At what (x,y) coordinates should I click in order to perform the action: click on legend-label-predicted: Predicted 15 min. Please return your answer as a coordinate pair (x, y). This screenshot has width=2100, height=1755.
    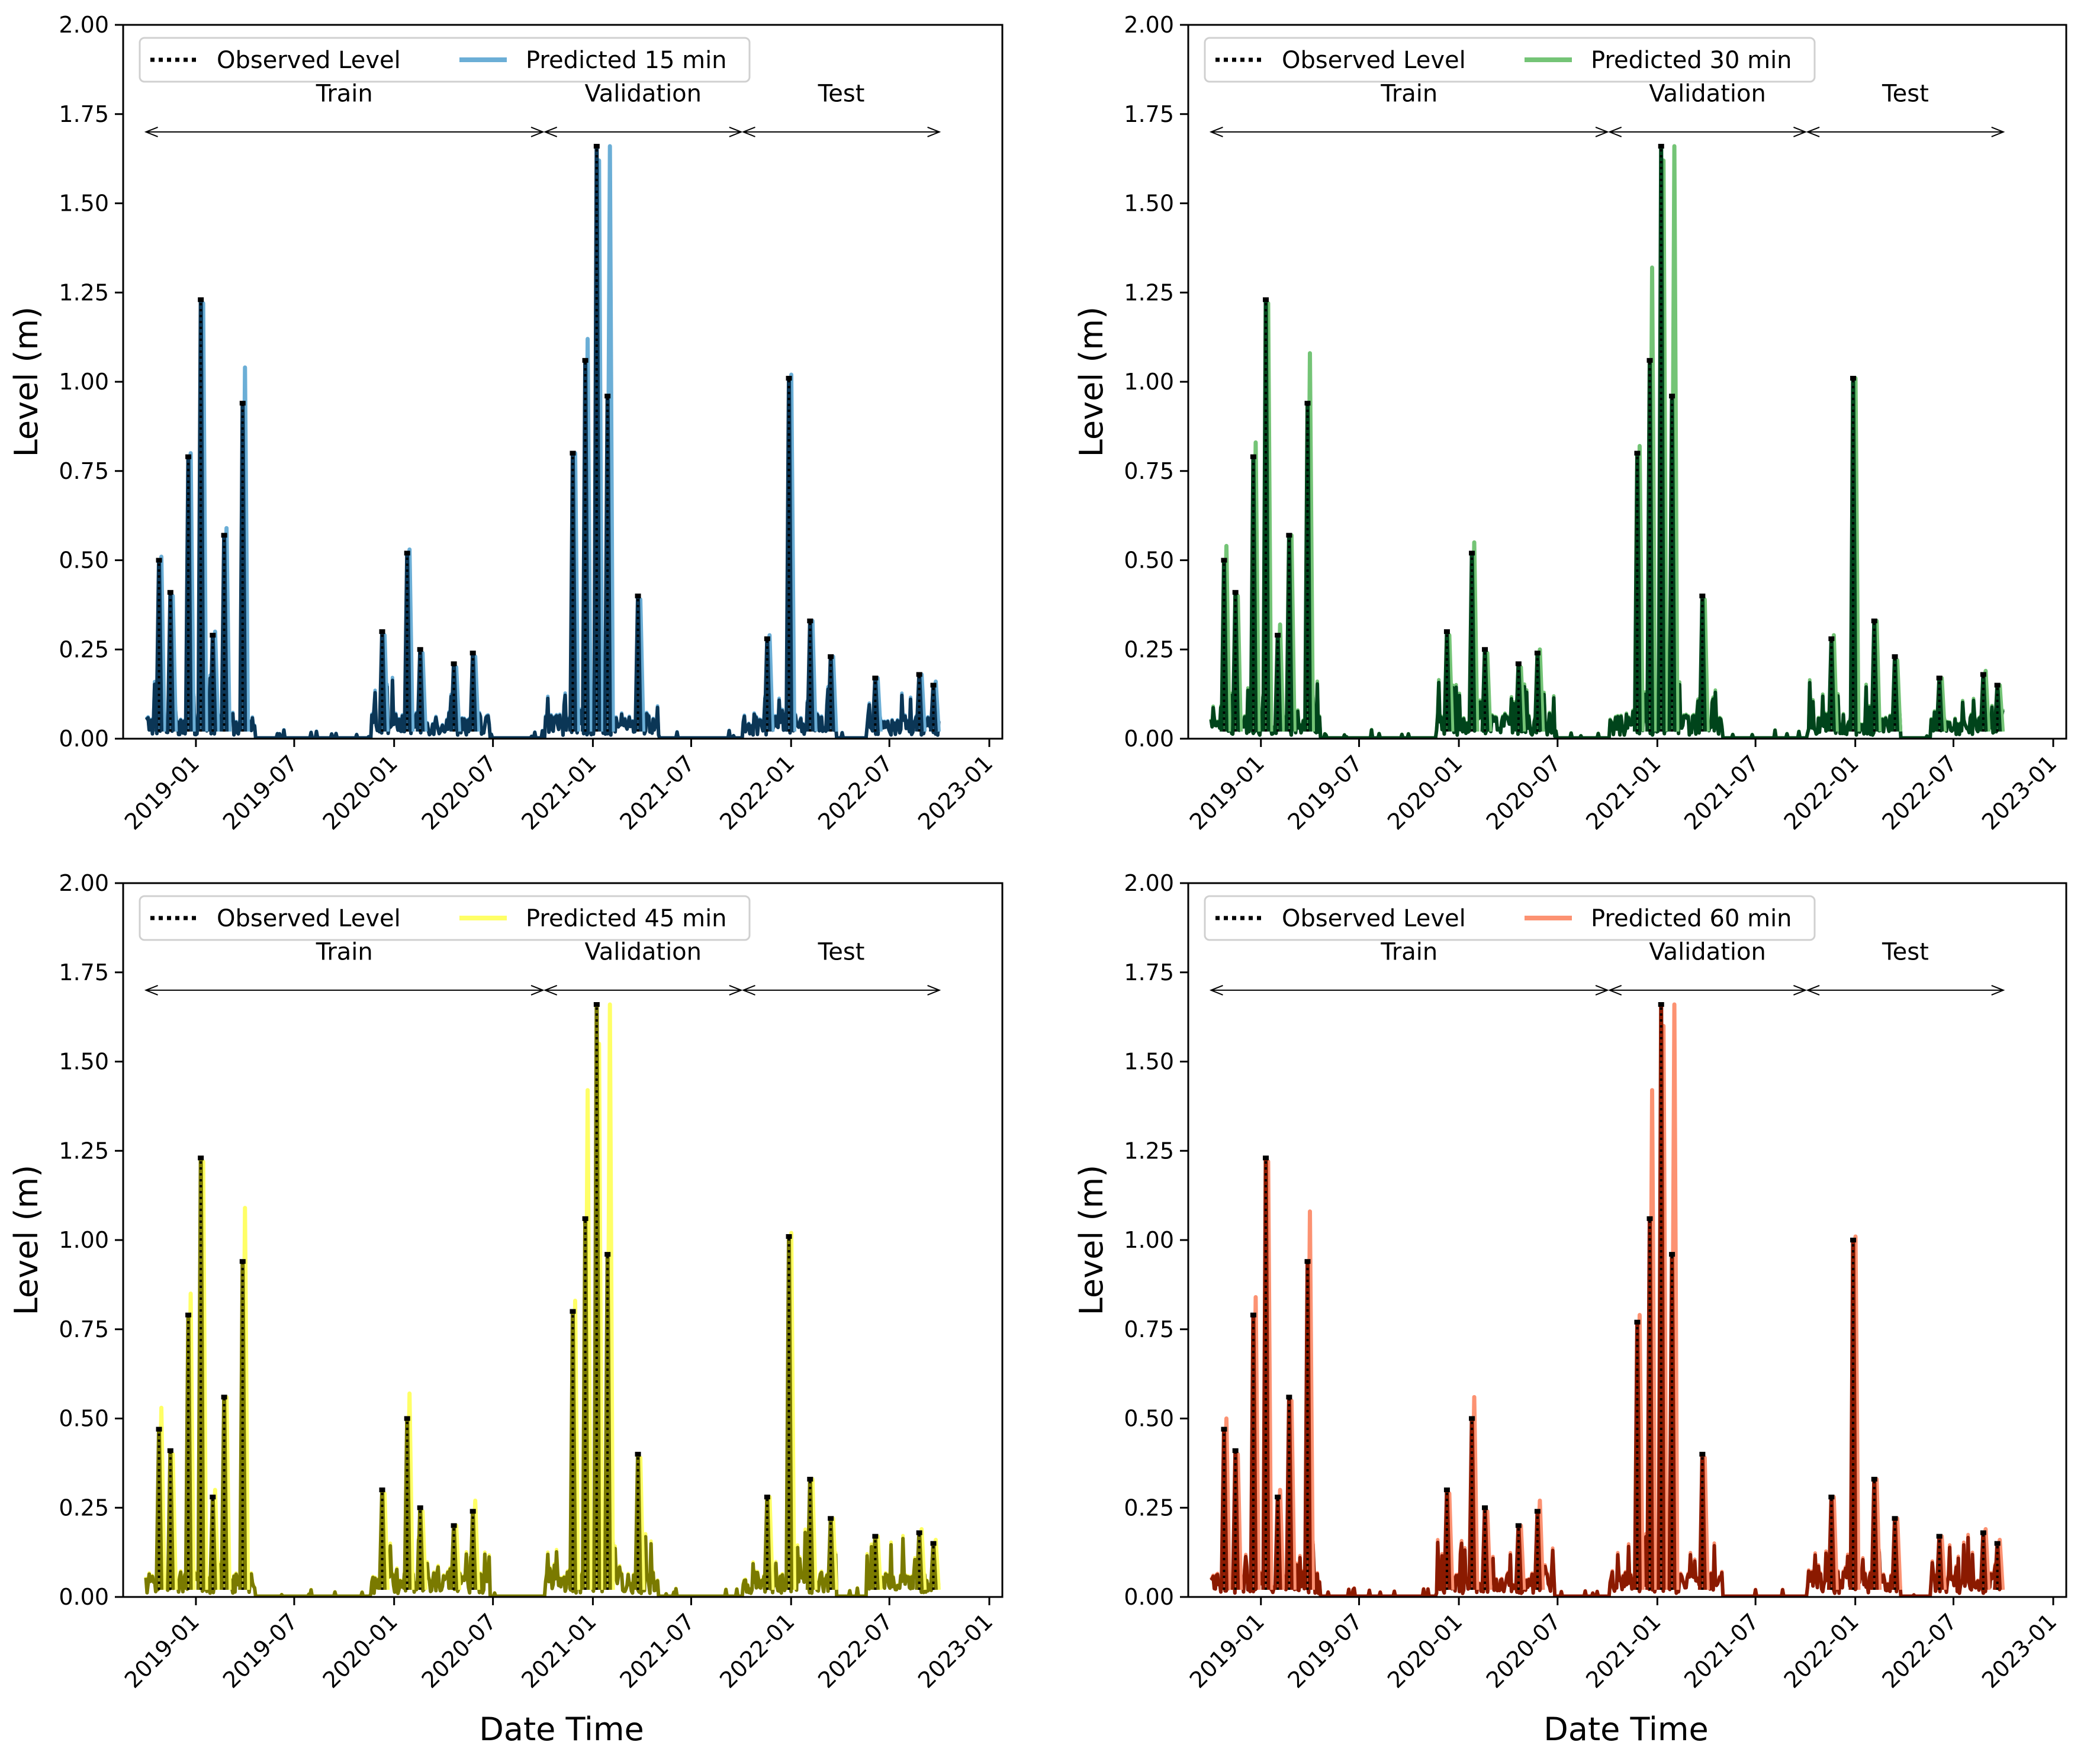
    Looking at the image, I should click on (626, 60).